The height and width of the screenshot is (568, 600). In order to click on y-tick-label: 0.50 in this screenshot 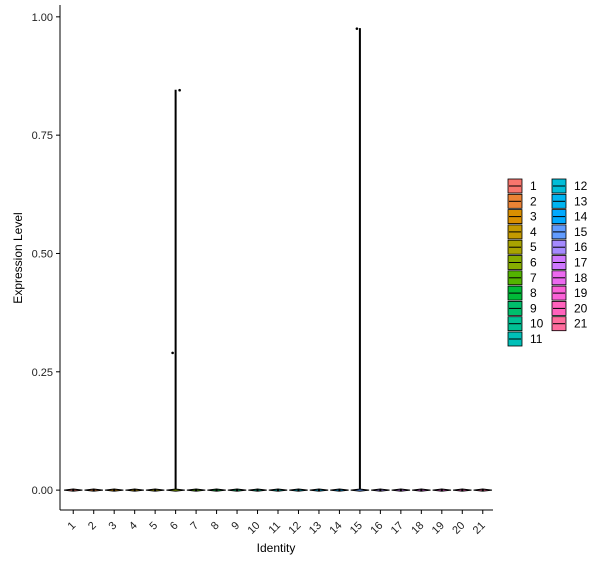, I will do `click(42, 254)`.